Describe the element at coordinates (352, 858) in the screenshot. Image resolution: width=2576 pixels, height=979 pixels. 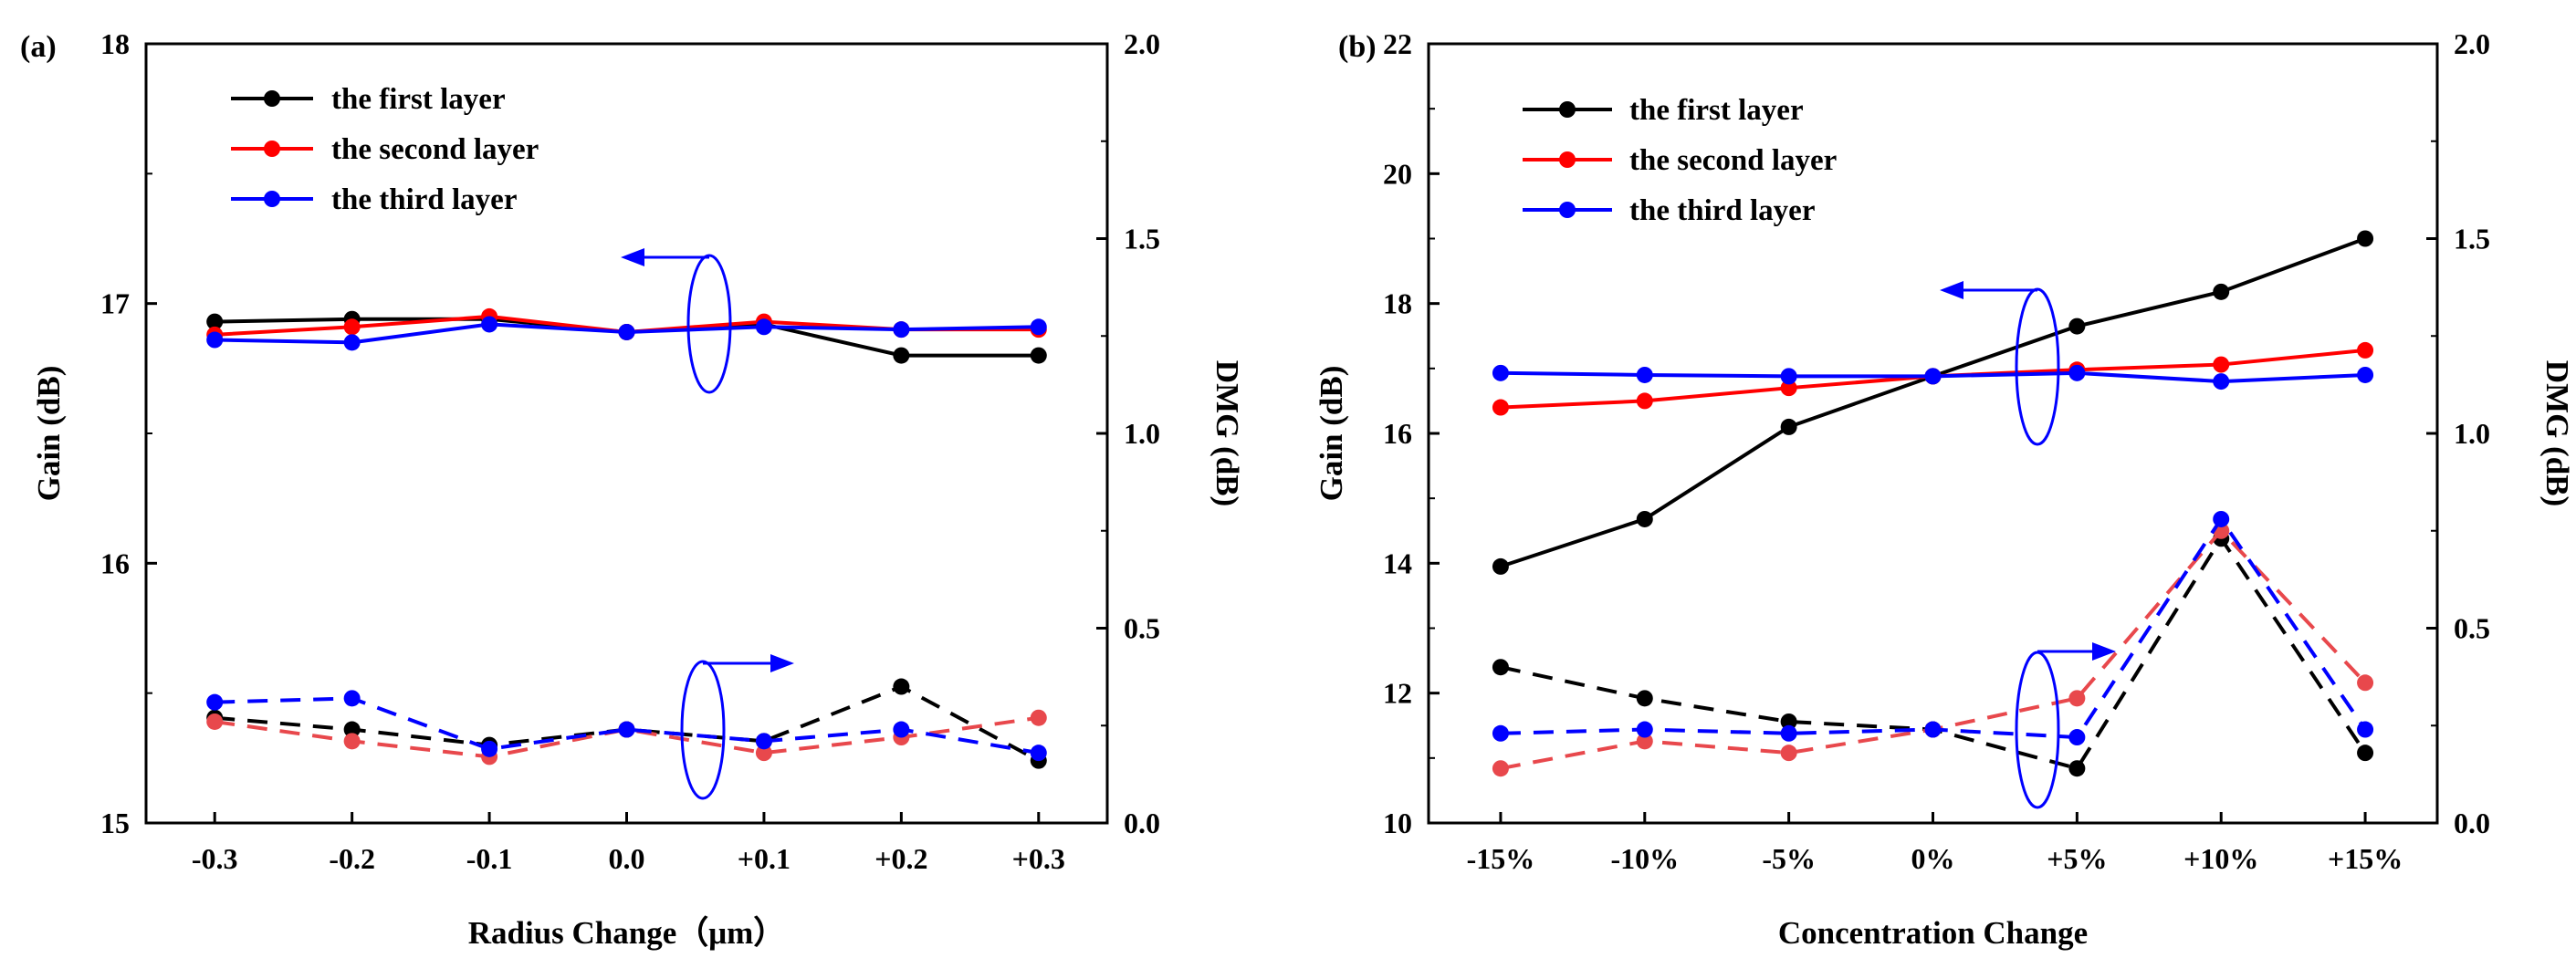
I see `x-tick-label: -0.2` at that location.